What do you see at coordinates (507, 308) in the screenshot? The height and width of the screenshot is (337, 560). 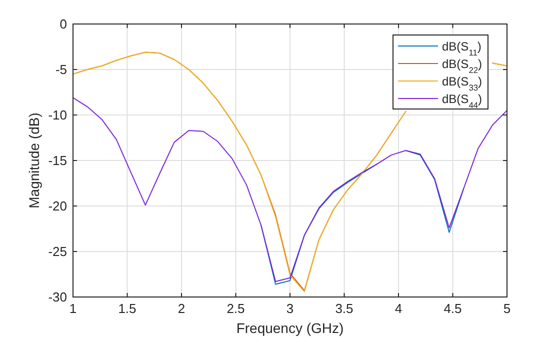 I see `x-tick-label: 5` at bounding box center [507, 308].